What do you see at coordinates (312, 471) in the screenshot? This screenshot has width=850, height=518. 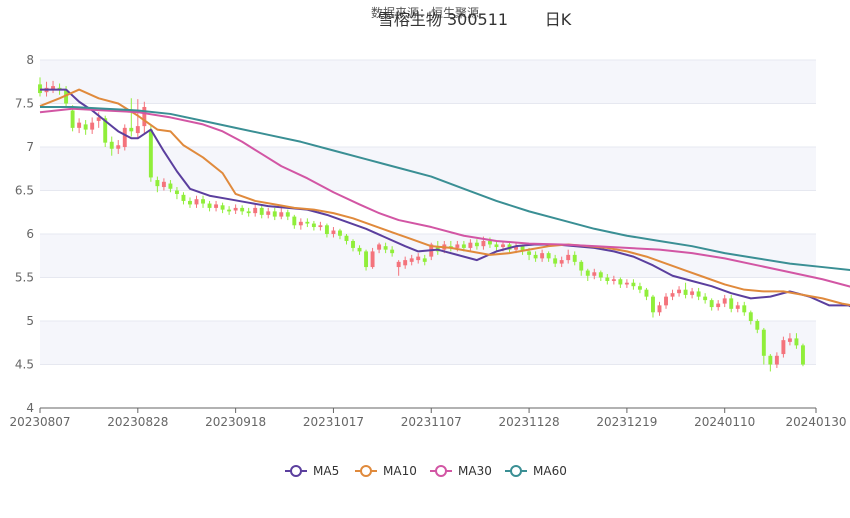 I see `legend-item-ma5: MA5` at bounding box center [312, 471].